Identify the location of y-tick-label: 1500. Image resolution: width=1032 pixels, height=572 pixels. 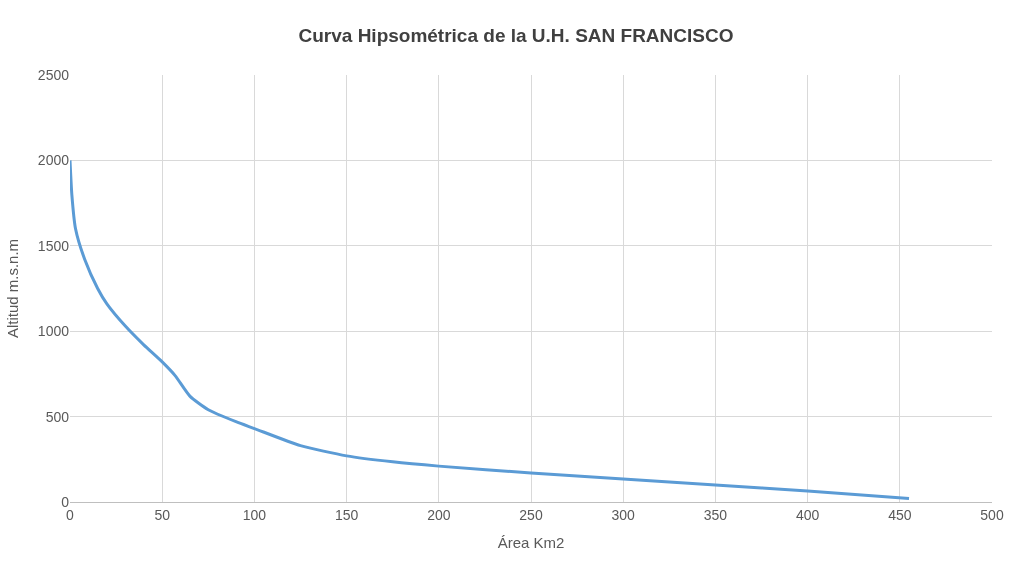
(53, 245).